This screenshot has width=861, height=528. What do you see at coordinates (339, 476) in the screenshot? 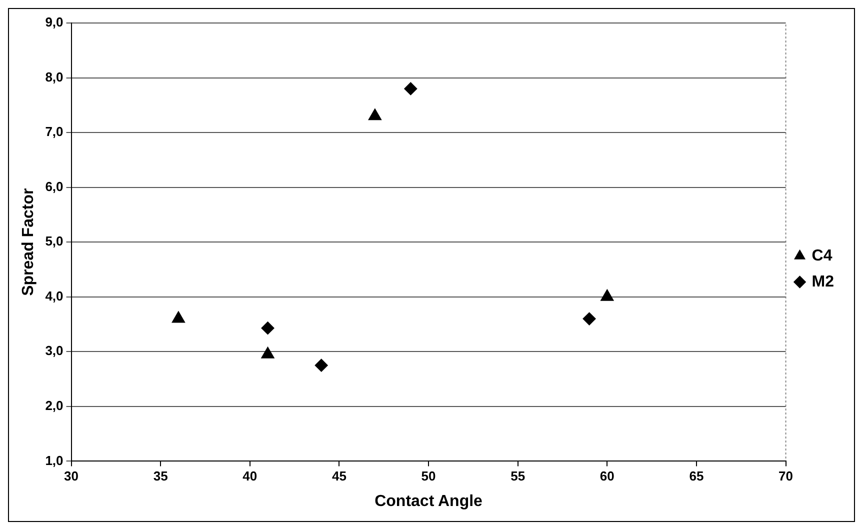
I see `x-tick-label: 45` at bounding box center [339, 476].